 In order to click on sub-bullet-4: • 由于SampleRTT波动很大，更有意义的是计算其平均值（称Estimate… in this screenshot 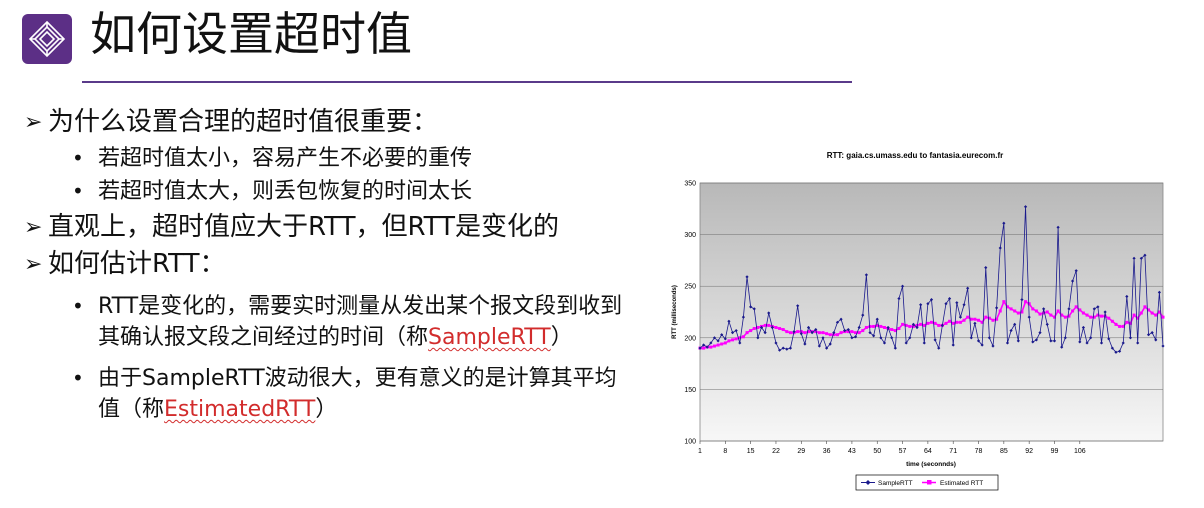, I will do `click(334, 394)`.